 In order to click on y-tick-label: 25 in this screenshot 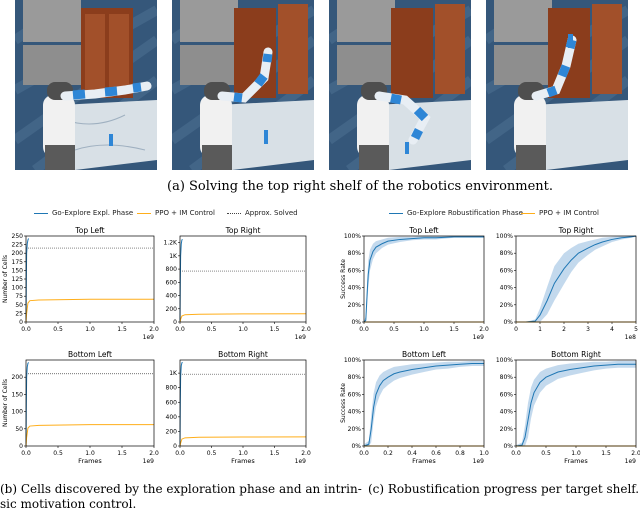, I will do `click(19, 313)`.